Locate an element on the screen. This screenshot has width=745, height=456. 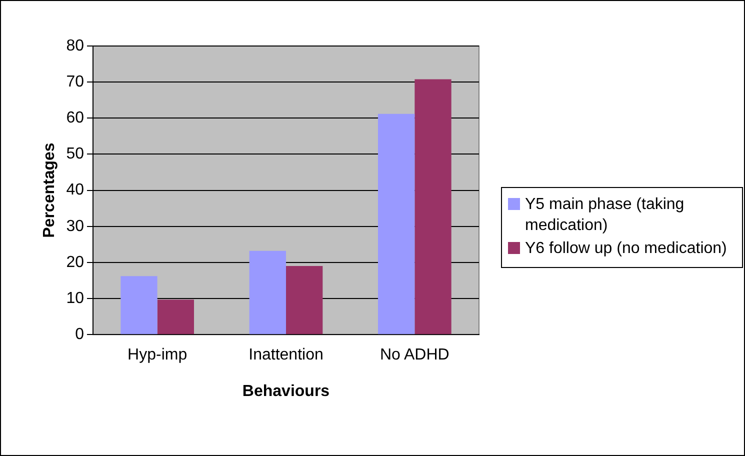
y-tick-label: 30 is located at coordinates (75, 226).